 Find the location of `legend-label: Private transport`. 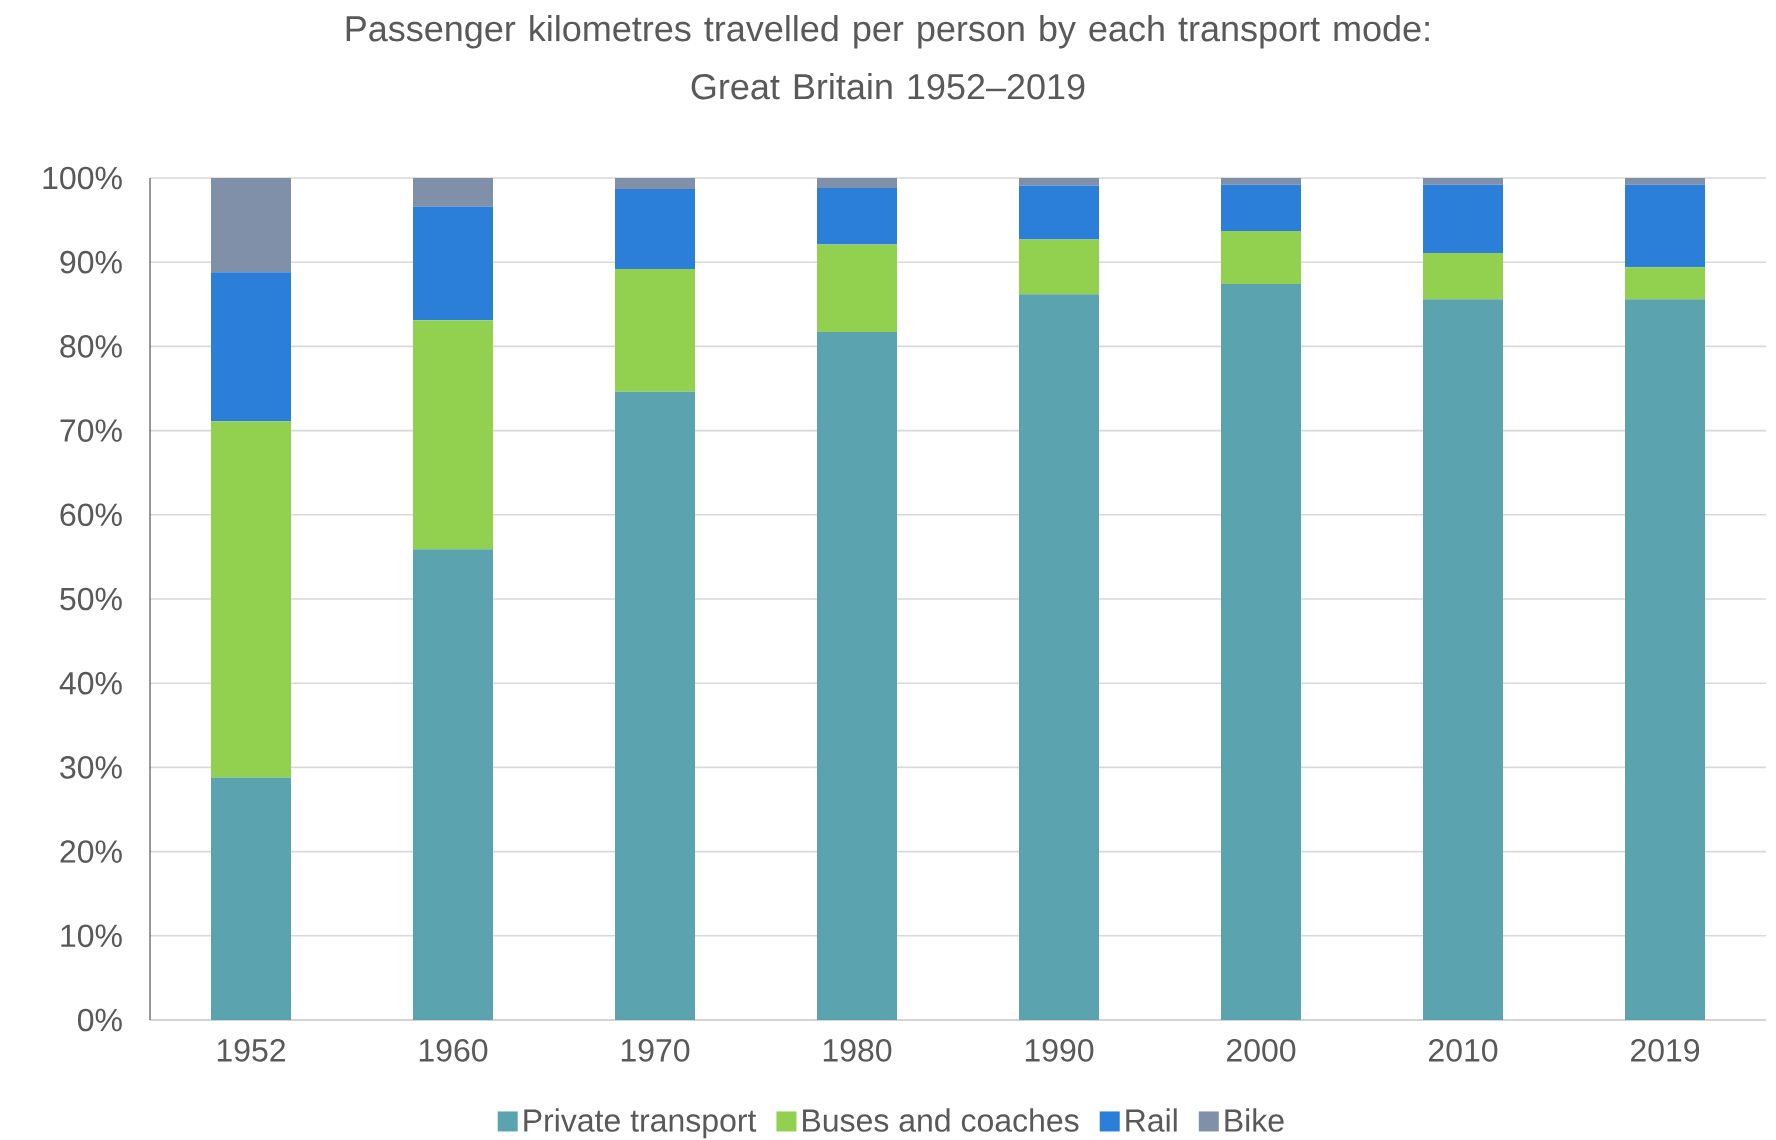

legend-label: Private transport is located at coordinates (640, 1123).